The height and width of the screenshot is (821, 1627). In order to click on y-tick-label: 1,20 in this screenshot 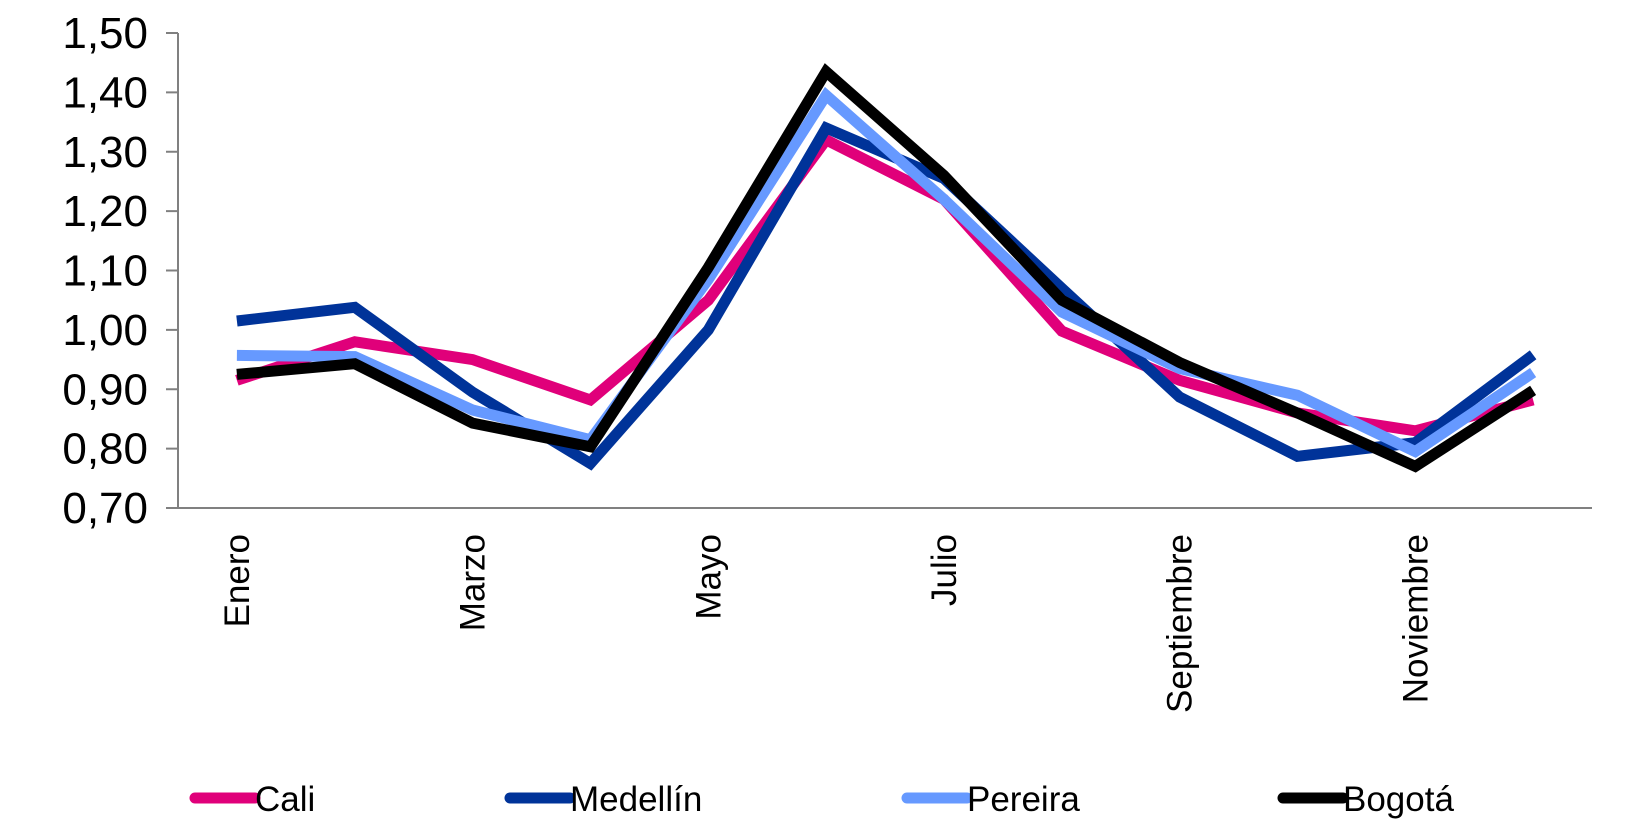, I will do `click(105, 211)`.